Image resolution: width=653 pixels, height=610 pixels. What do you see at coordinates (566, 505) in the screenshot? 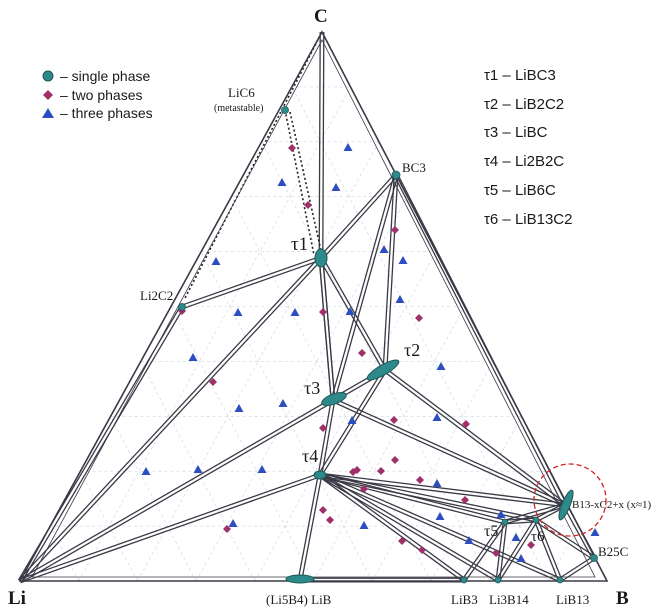
I see `boron-carbide-phase-region` at bounding box center [566, 505].